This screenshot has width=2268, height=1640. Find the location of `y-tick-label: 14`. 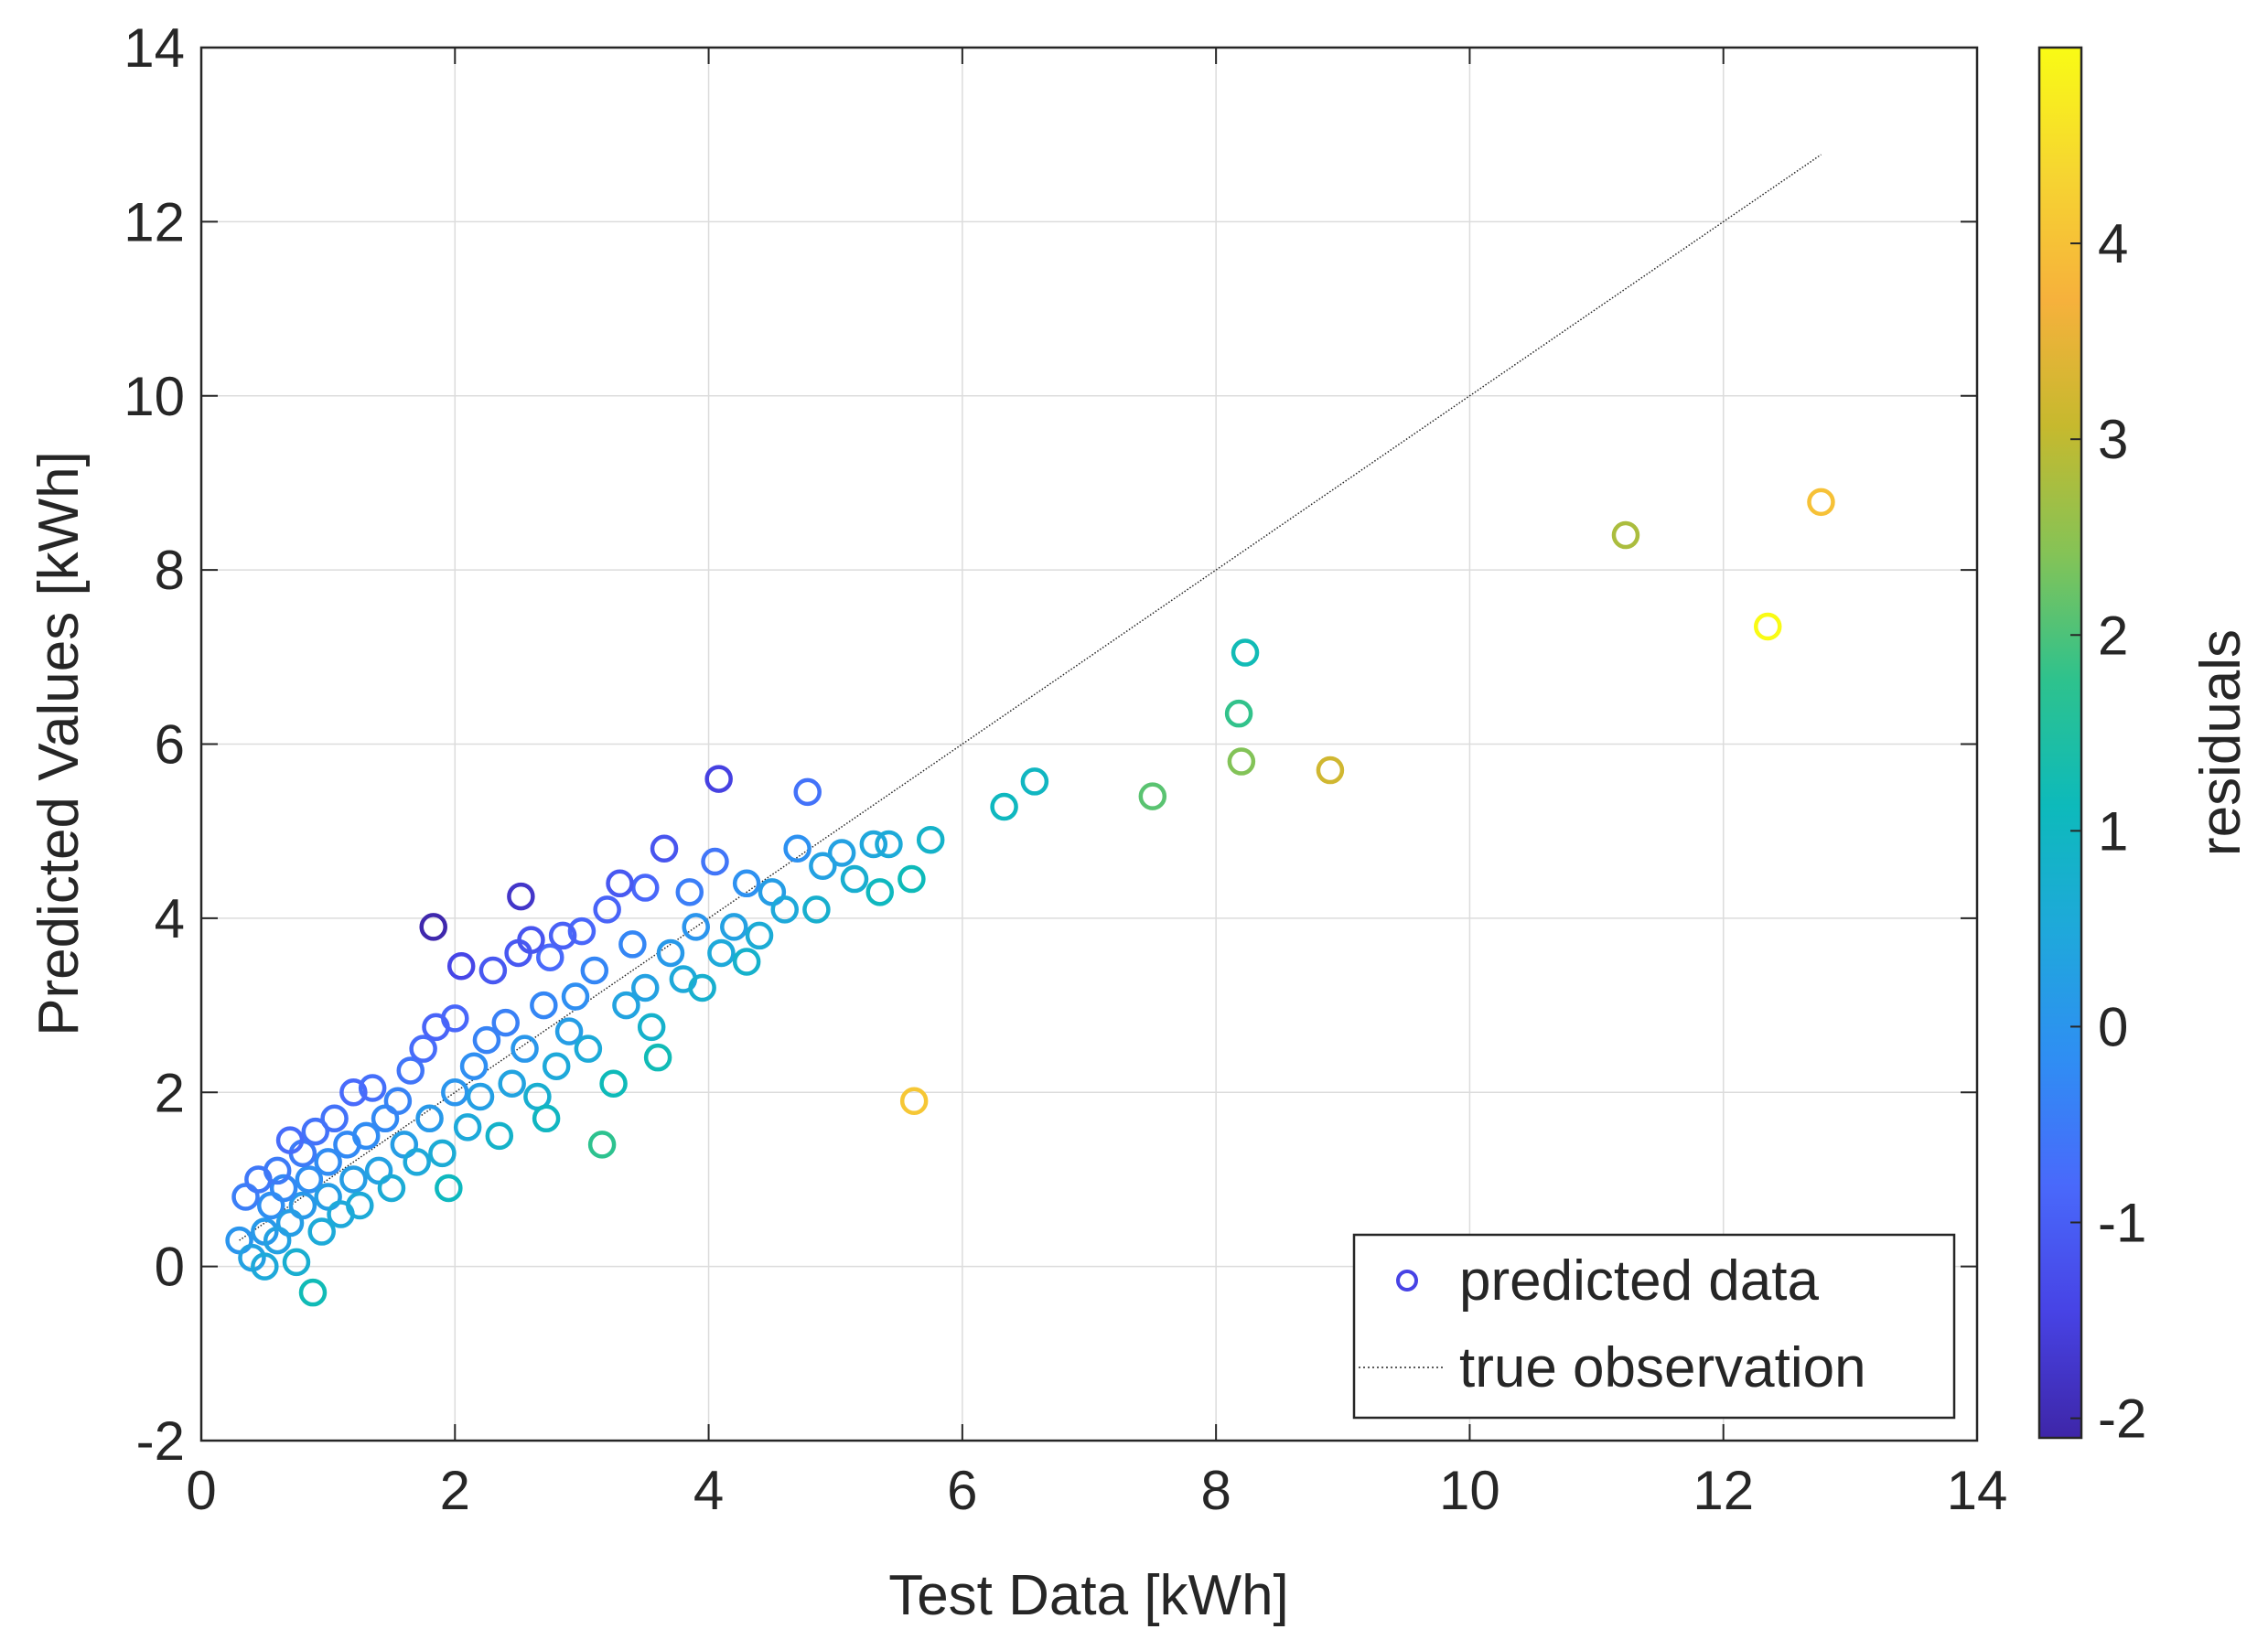

y-tick-label: 14 is located at coordinates (155, 48).